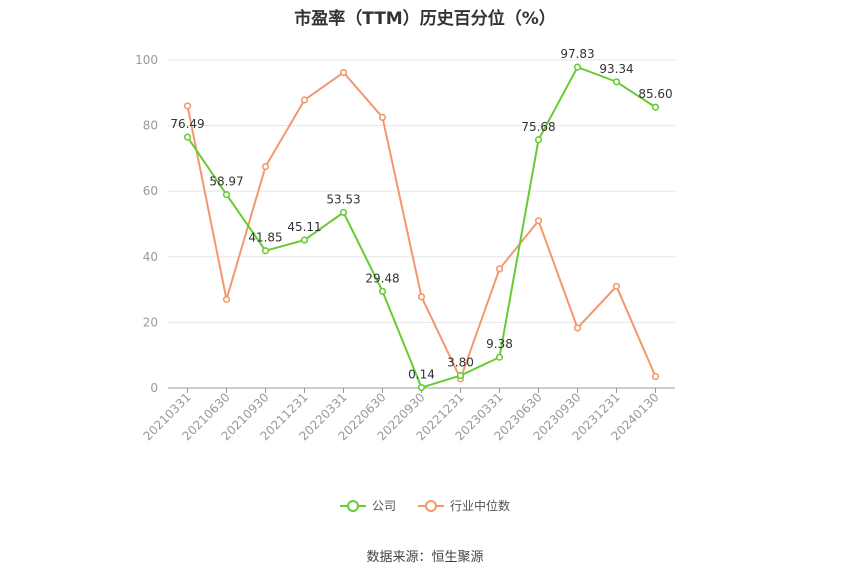 The width and height of the screenshot is (850, 574). I want to click on data-label: 93.34, so click(616, 69).